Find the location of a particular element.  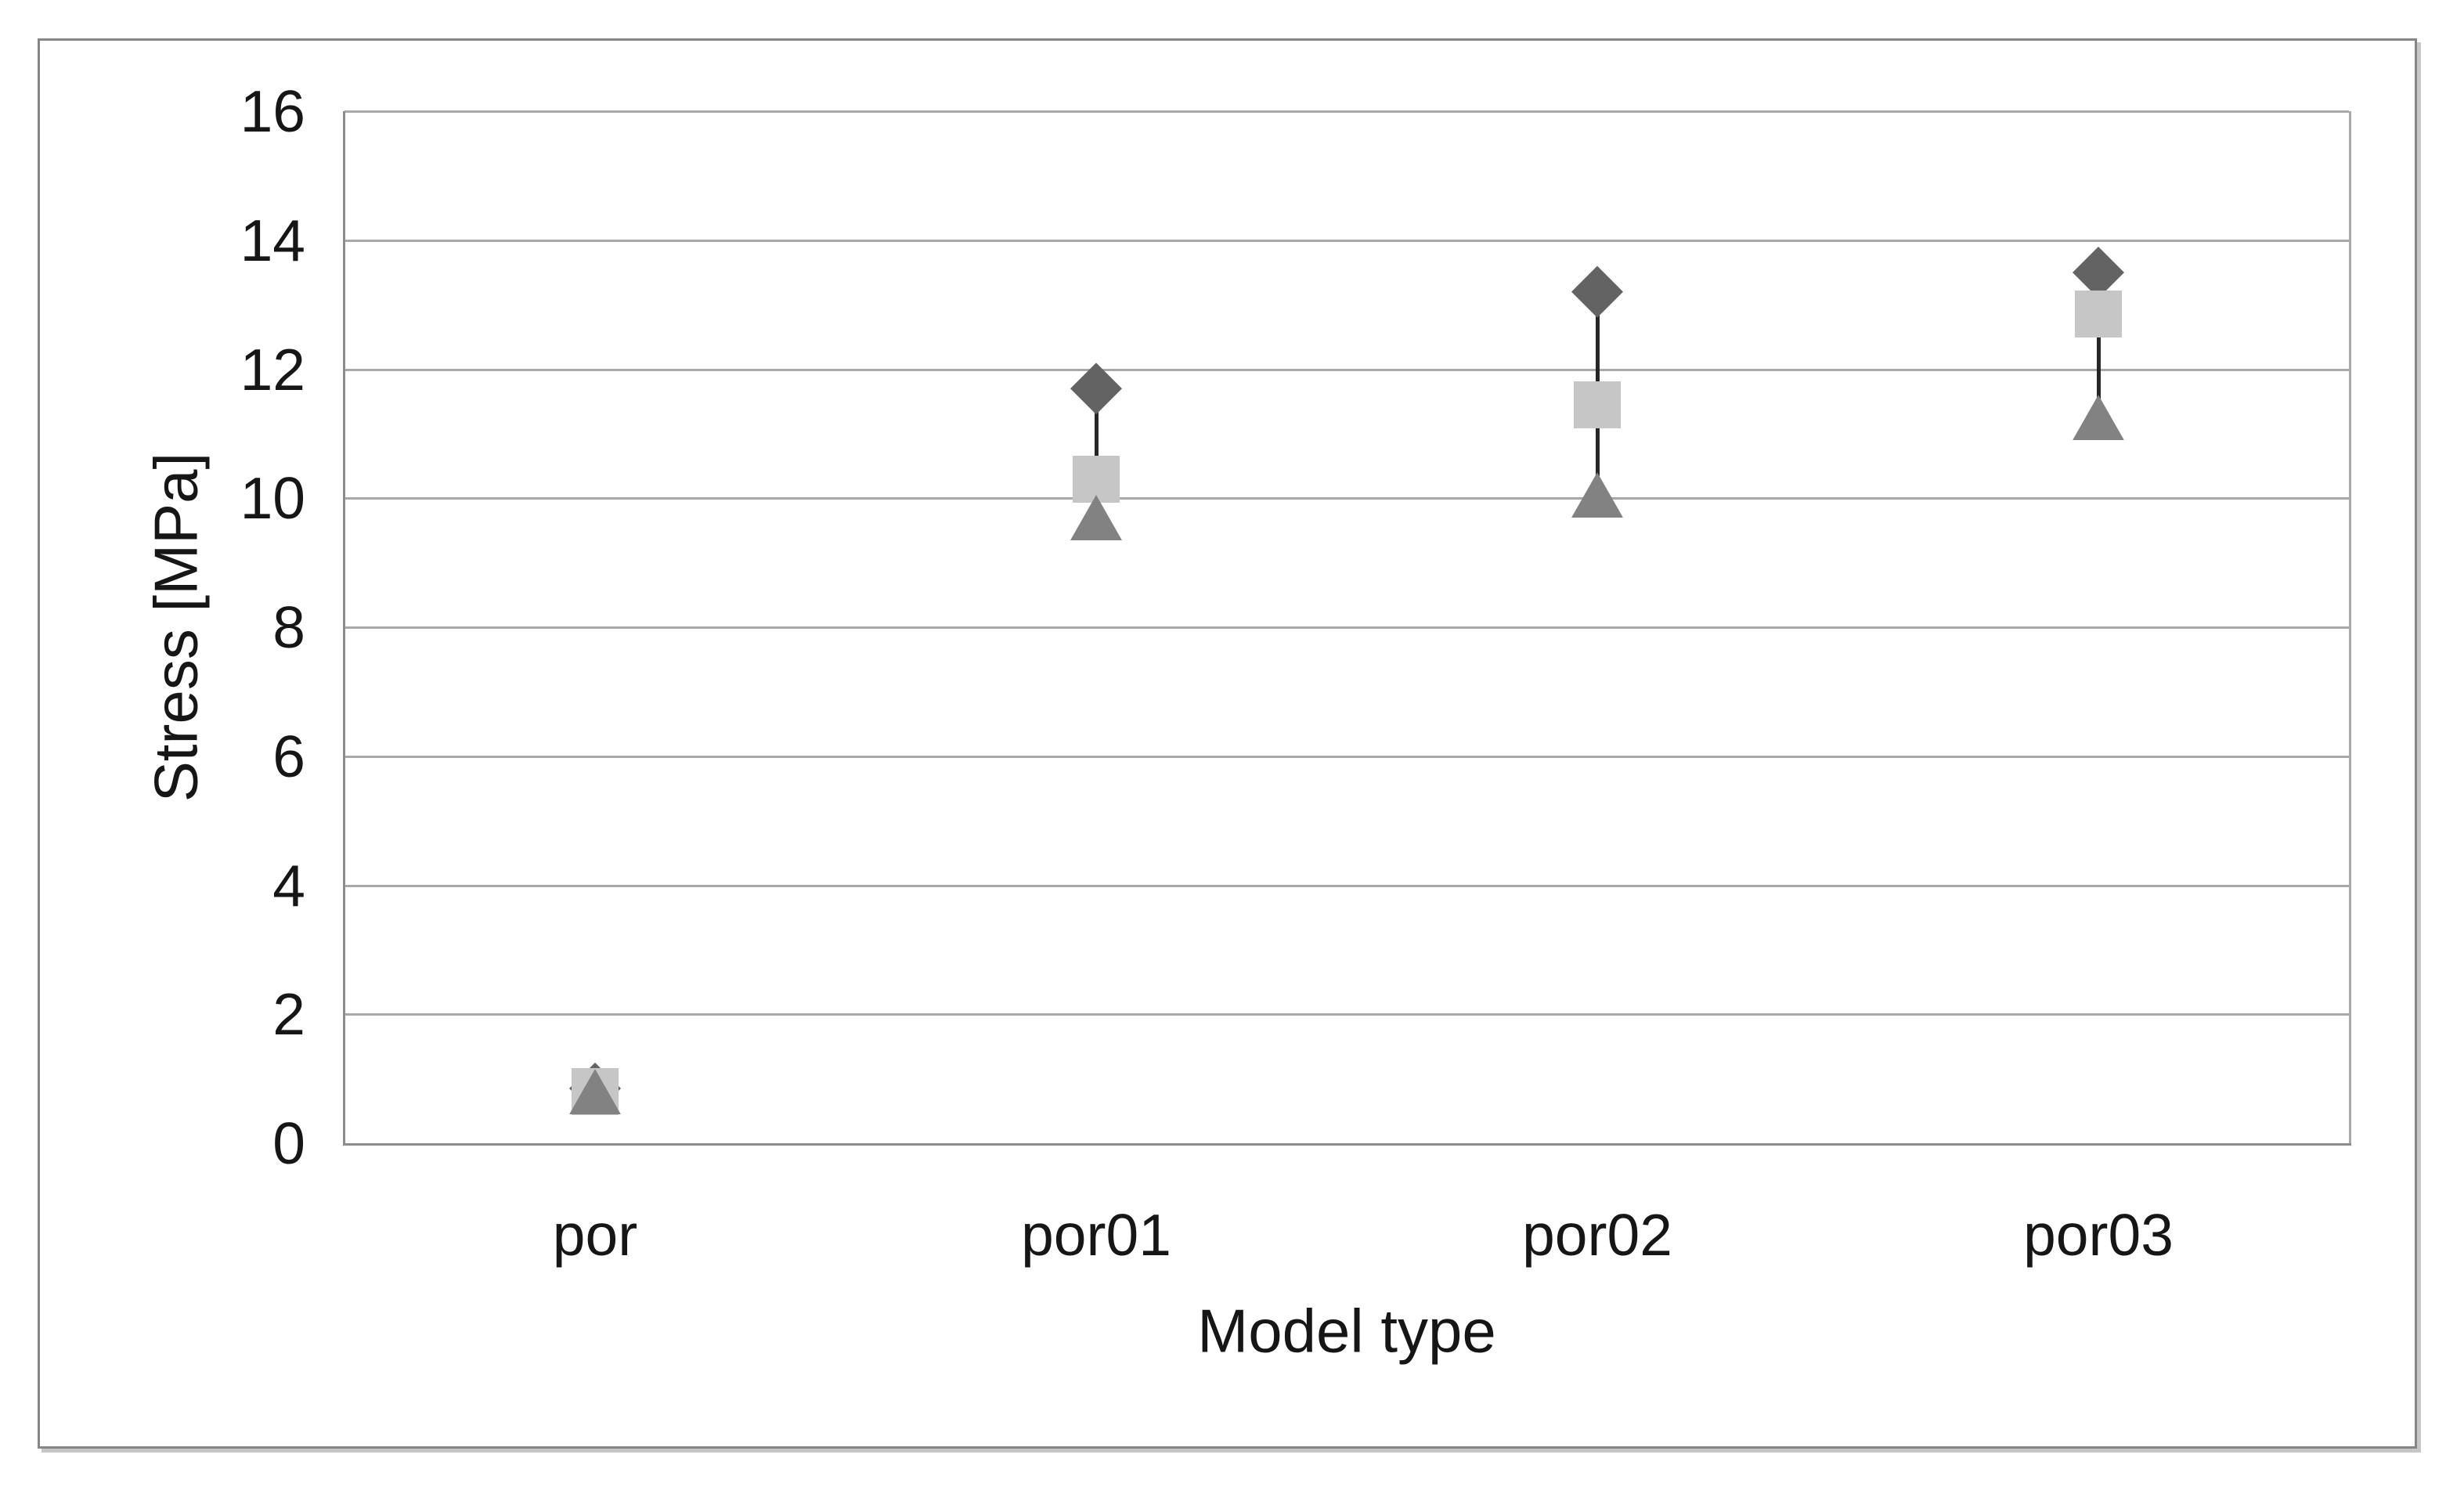

x-category-label-por: por is located at coordinates (595, 1235).